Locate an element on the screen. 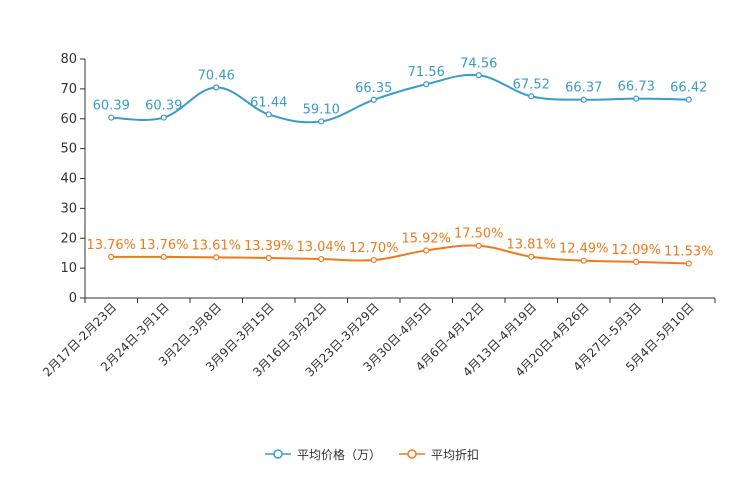 This screenshot has width=744, height=496. legend-item-price: 平均价格（万） is located at coordinates (322, 454).